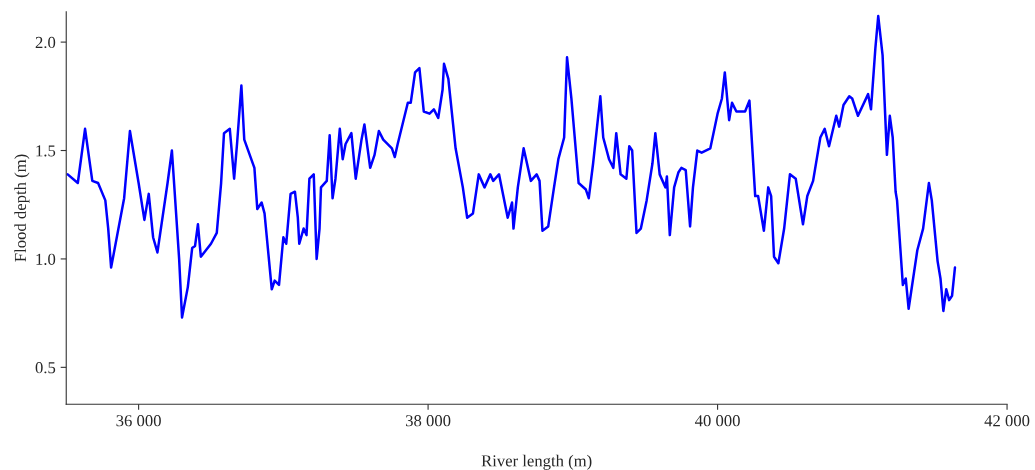 This screenshot has width=1035, height=470. Describe the element at coordinates (138, 421) in the screenshot. I see `x-tick-label: 36 000` at that location.